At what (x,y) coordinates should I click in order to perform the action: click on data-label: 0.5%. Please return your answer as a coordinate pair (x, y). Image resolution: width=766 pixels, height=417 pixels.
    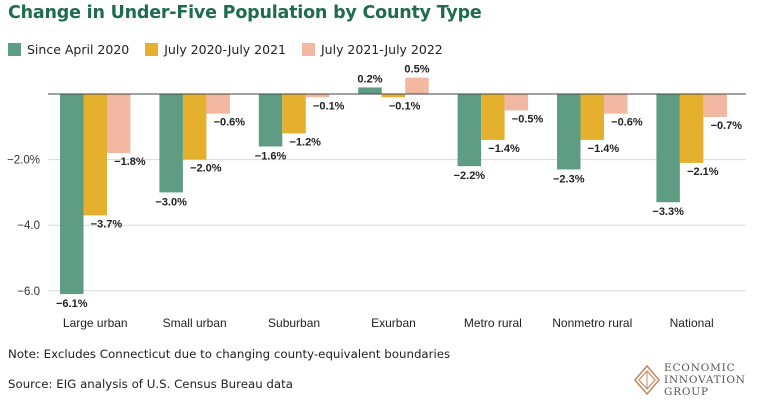
    Looking at the image, I should click on (416, 70).